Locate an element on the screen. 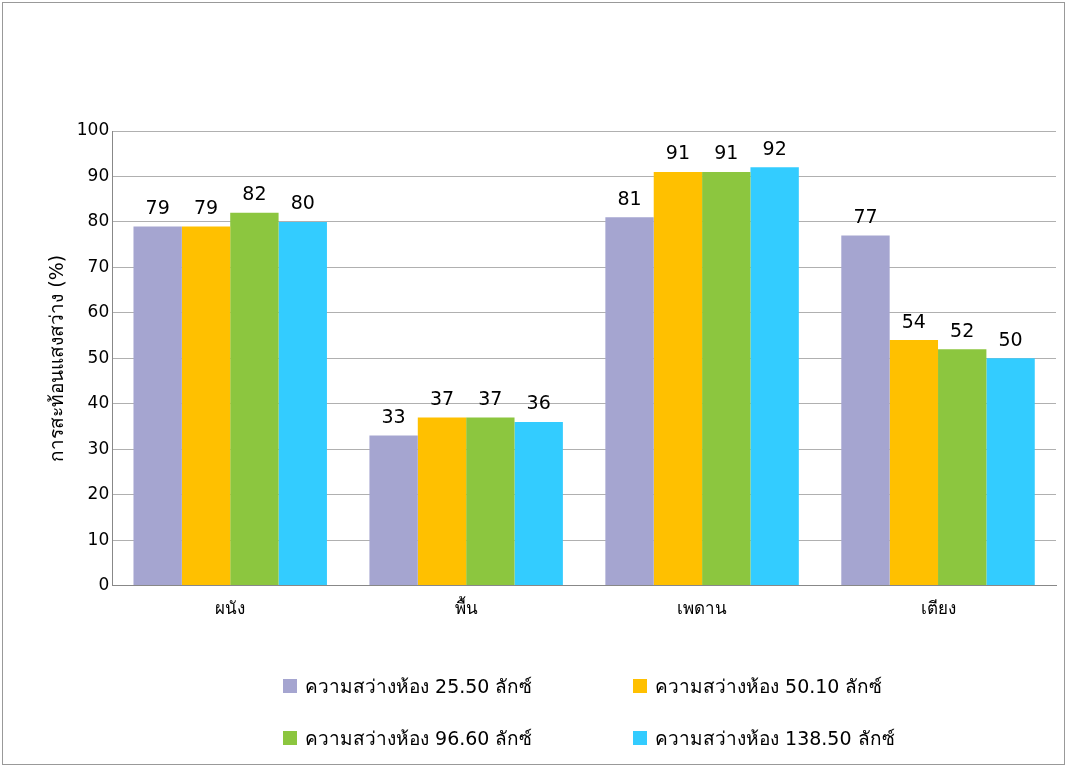 The image size is (1067, 767). data-label: 33 is located at coordinates (393, 416).